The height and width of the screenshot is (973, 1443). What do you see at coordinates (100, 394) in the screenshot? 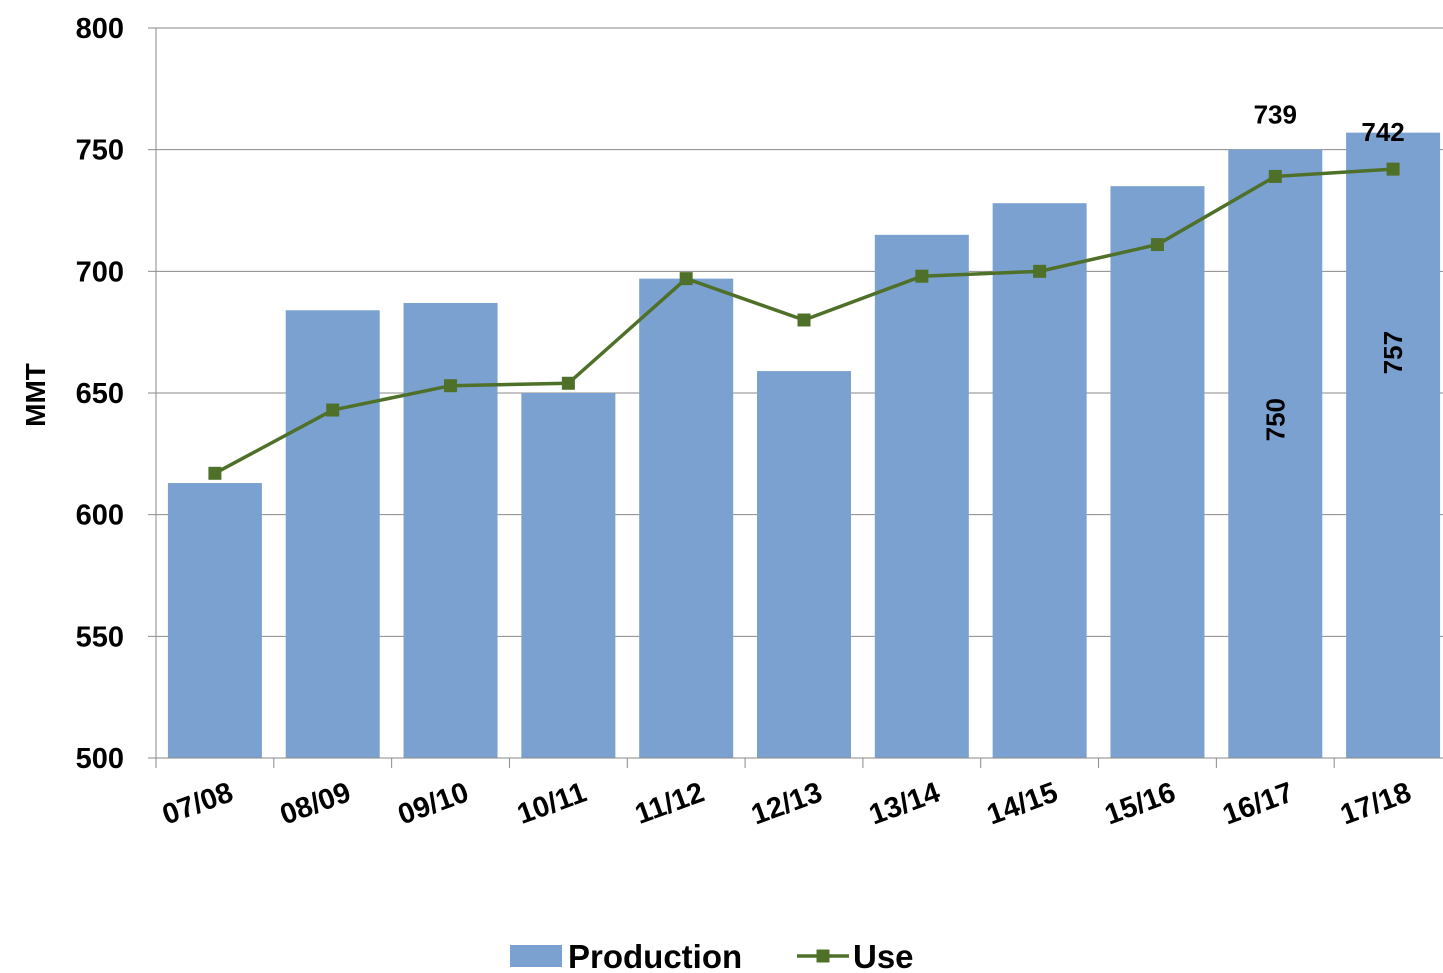
I see `y-tick-label: 650` at bounding box center [100, 394].